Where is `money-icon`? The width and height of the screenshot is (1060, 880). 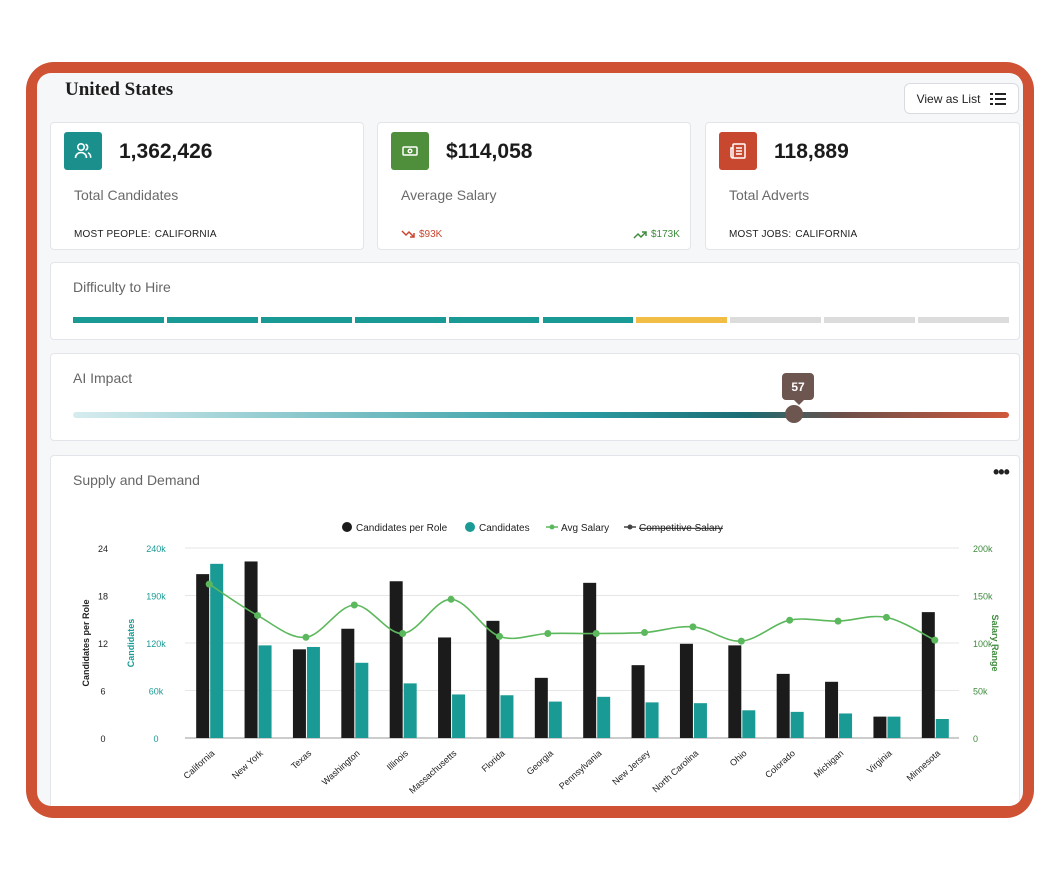
money-icon is located at coordinates (410, 151).